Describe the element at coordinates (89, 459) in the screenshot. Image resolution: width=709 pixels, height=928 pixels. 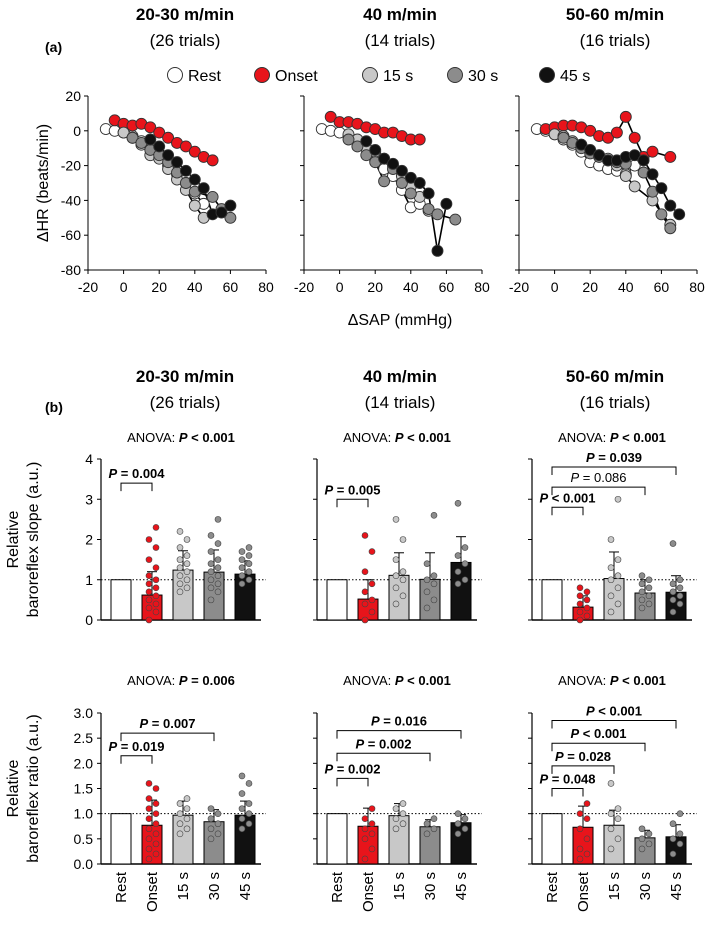
I see `y-tick-label: 4` at that location.